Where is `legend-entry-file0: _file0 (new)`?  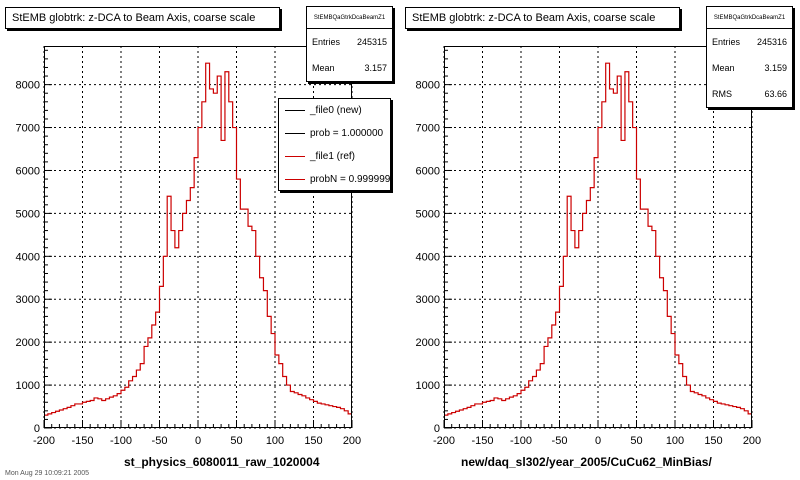
legend-entry-file0: _file0 (new) is located at coordinates (334, 110).